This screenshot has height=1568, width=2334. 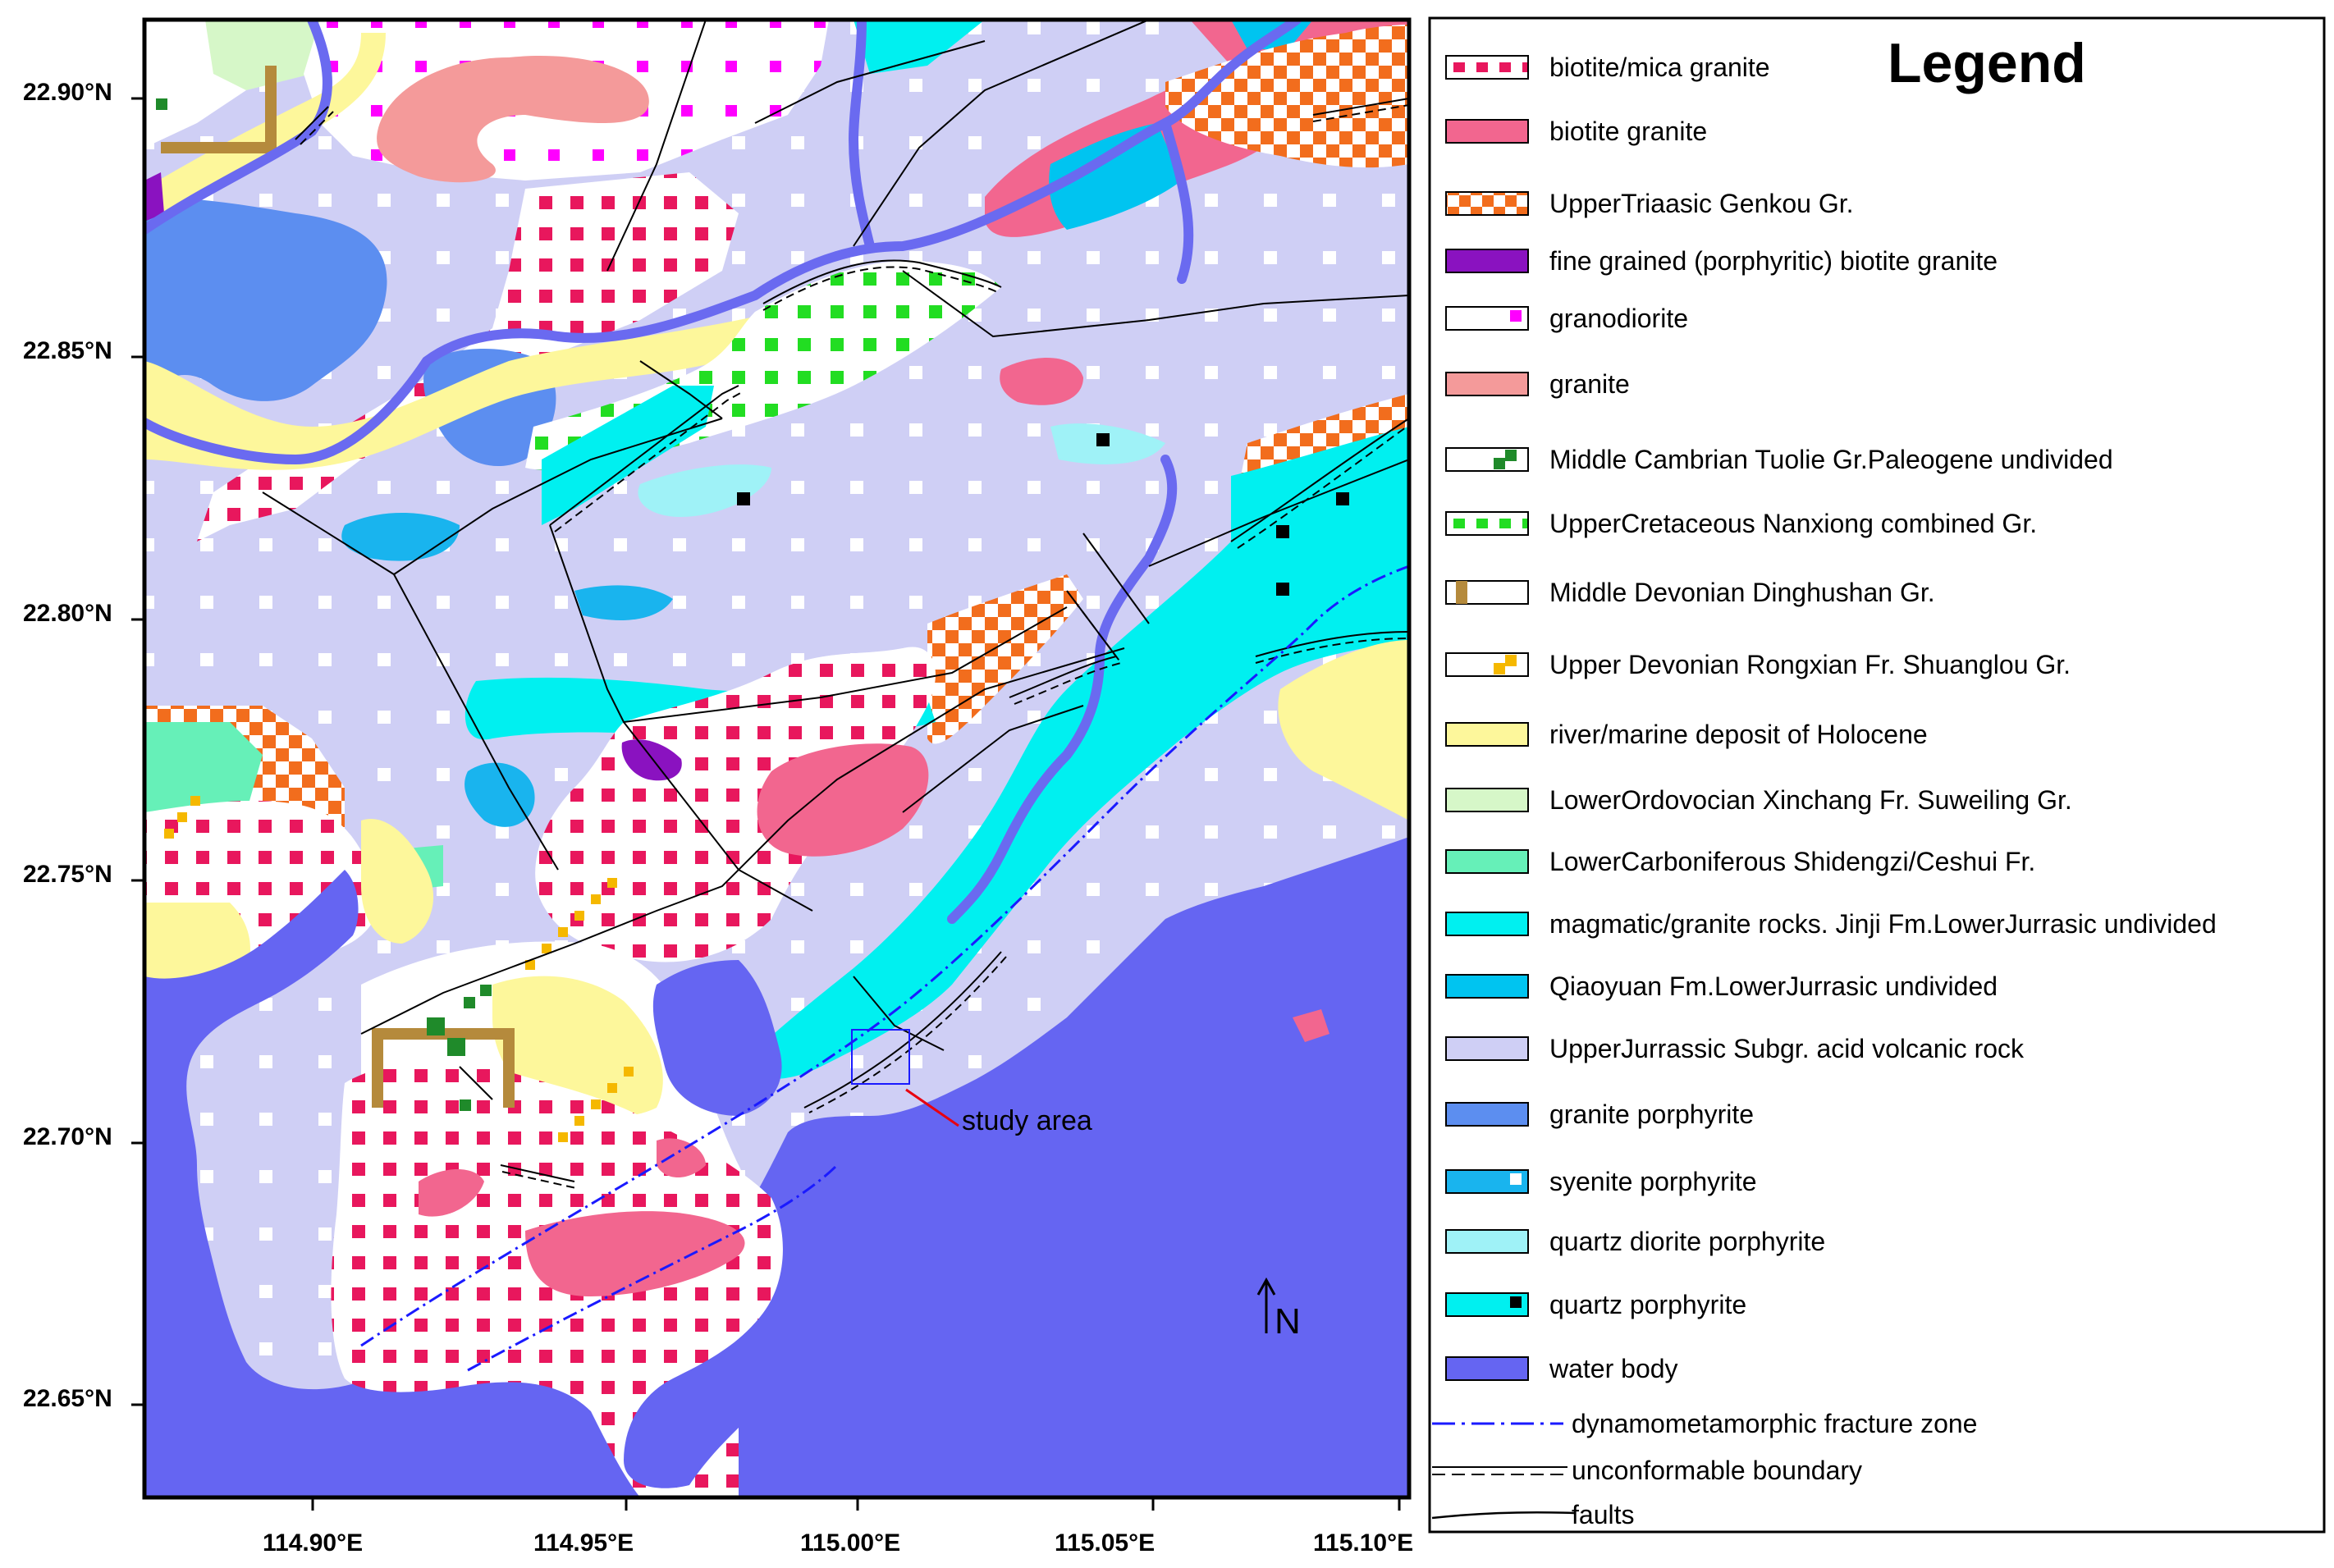 What do you see at coordinates (1027, 1120) in the screenshot?
I see `study-area-label: study area` at bounding box center [1027, 1120].